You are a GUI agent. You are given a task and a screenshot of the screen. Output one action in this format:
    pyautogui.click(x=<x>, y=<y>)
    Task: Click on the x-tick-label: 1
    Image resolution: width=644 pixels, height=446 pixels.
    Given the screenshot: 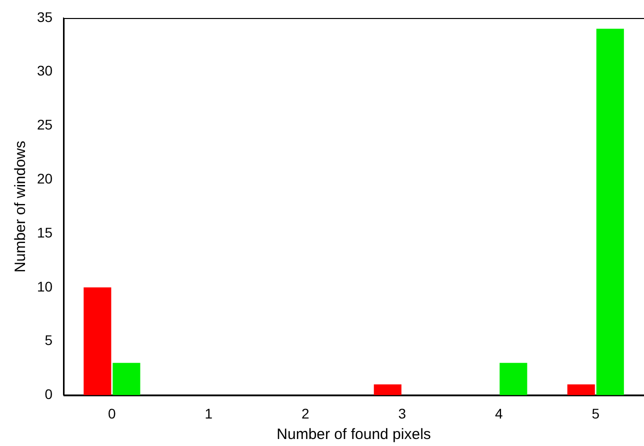 What is the action you would take?
    pyautogui.click(x=208, y=413)
    